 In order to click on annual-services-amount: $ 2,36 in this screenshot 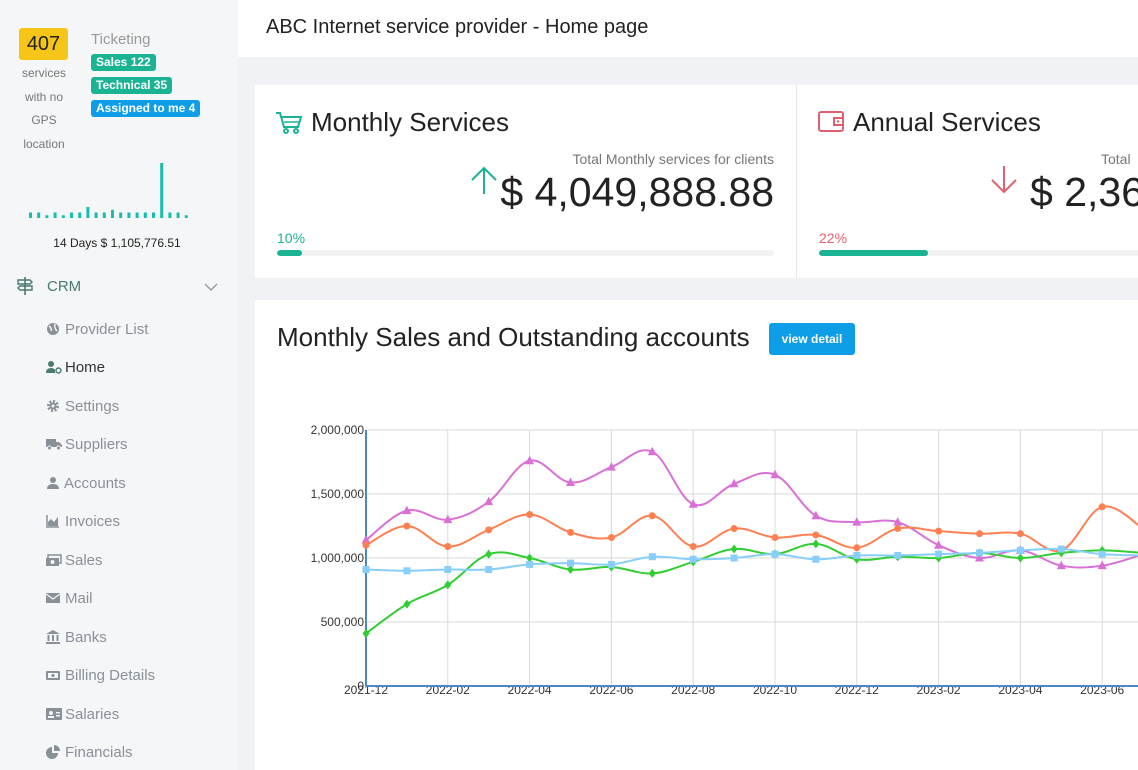, I will do `click(1084, 192)`.